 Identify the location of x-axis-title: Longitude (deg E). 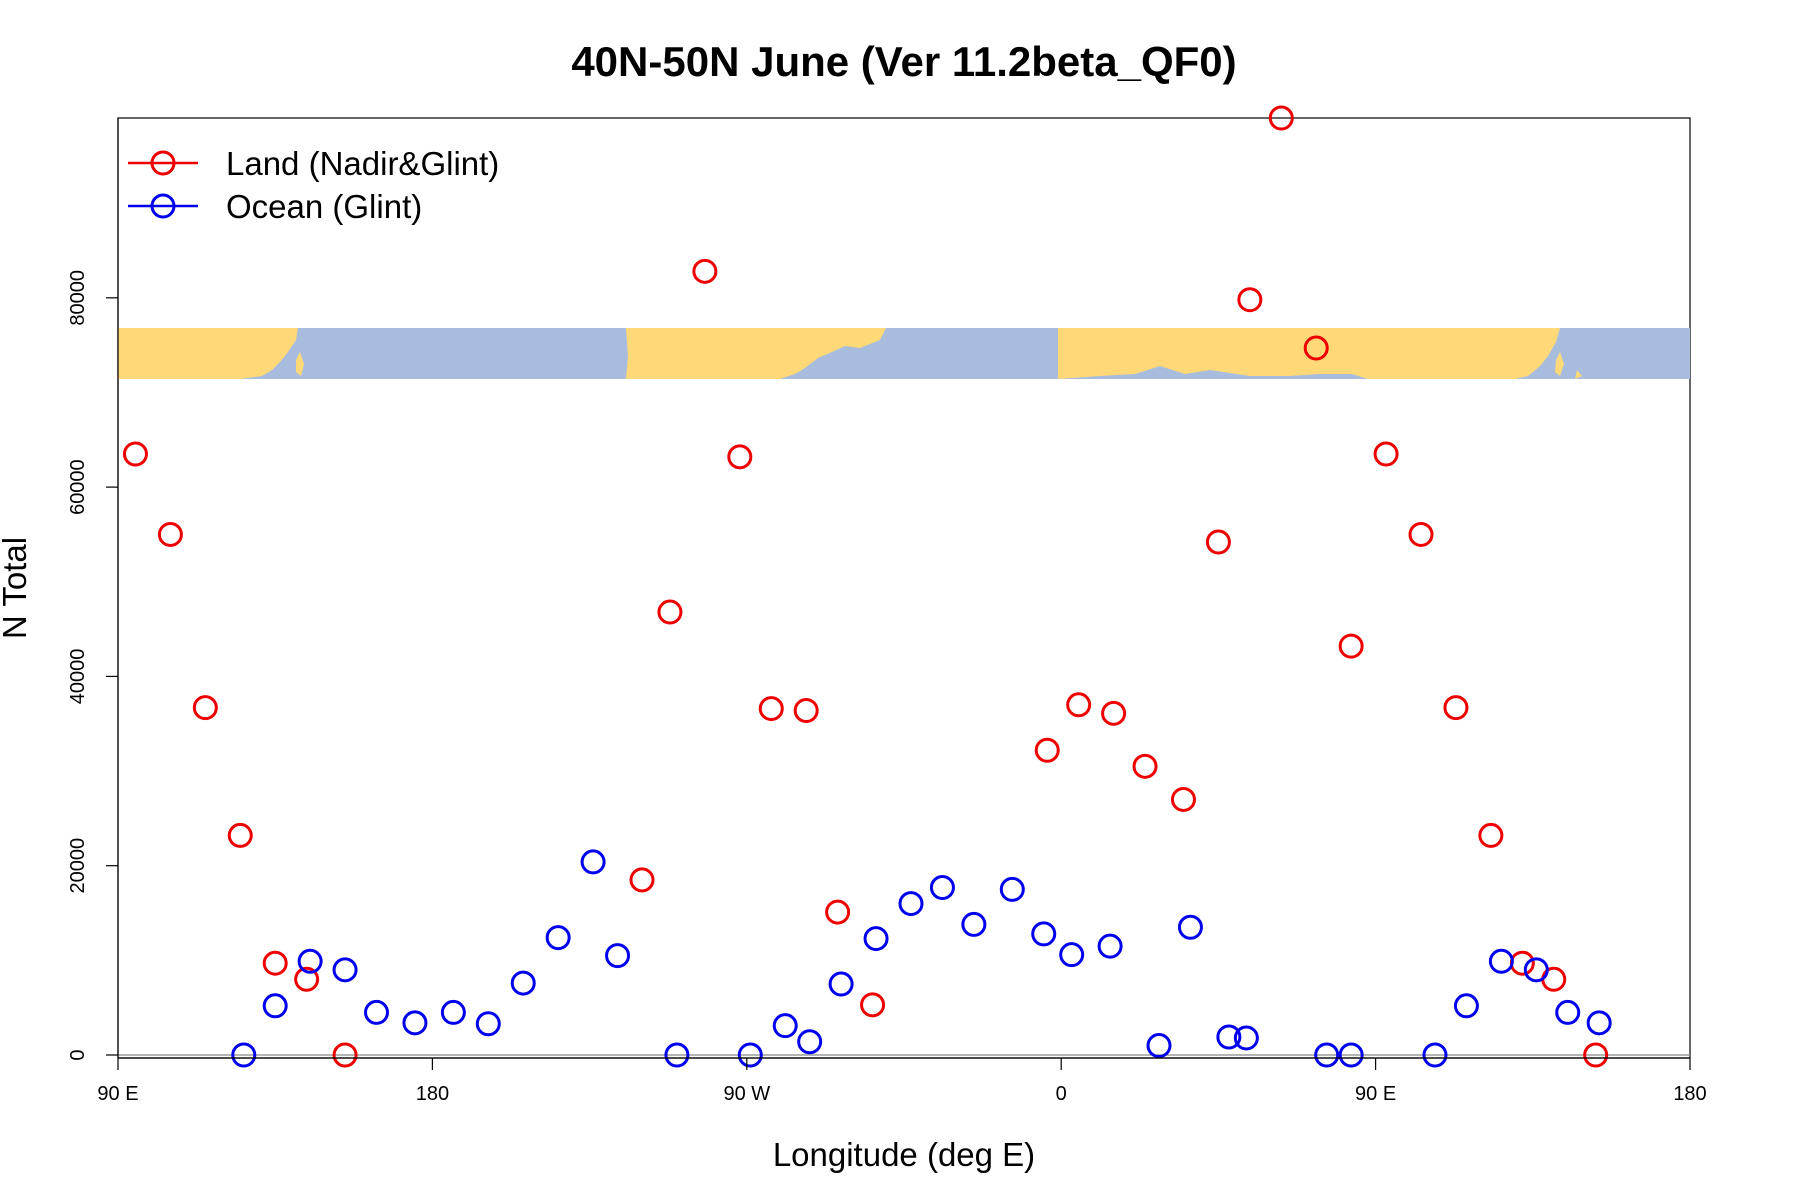
(904, 1154).